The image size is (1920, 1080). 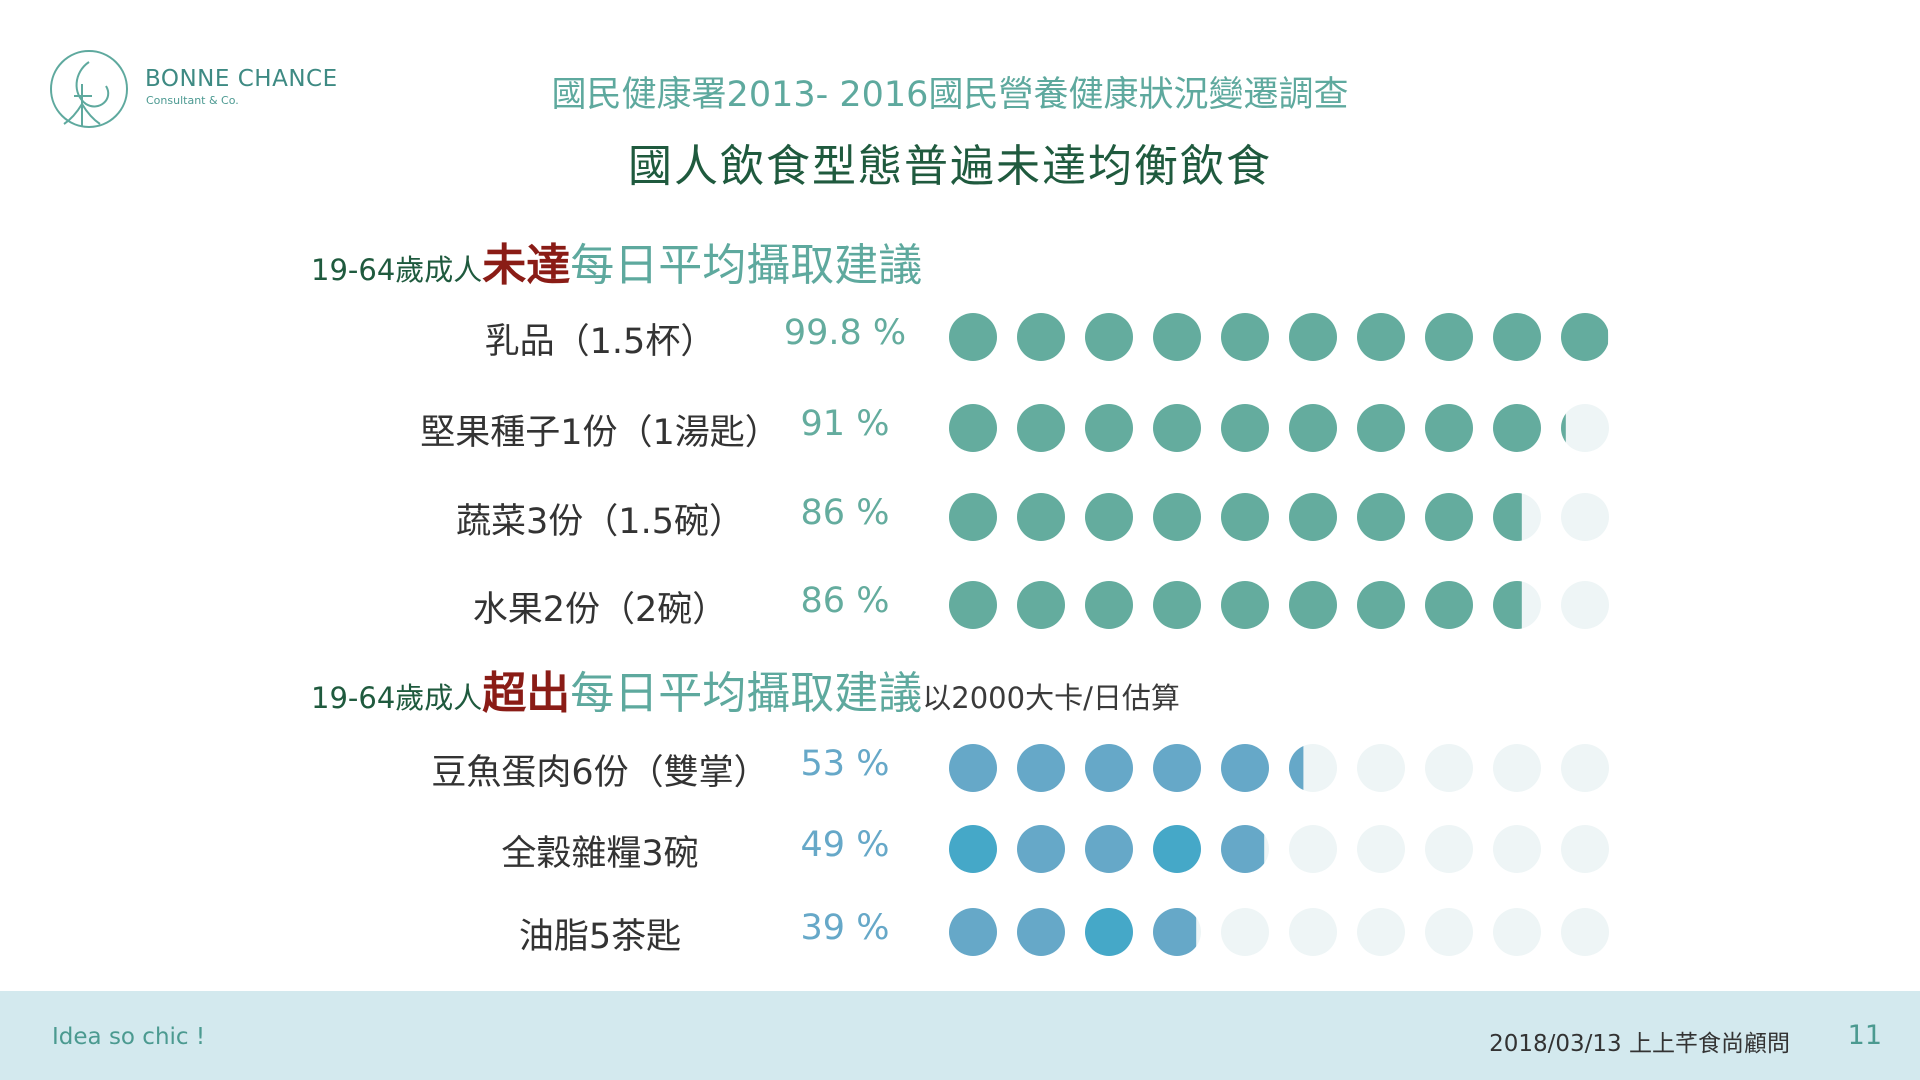 What do you see at coordinates (1051, 698) in the screenshot?
I see `section-note: 以2000大卡/日估算` at bounding box center [1051, 698].